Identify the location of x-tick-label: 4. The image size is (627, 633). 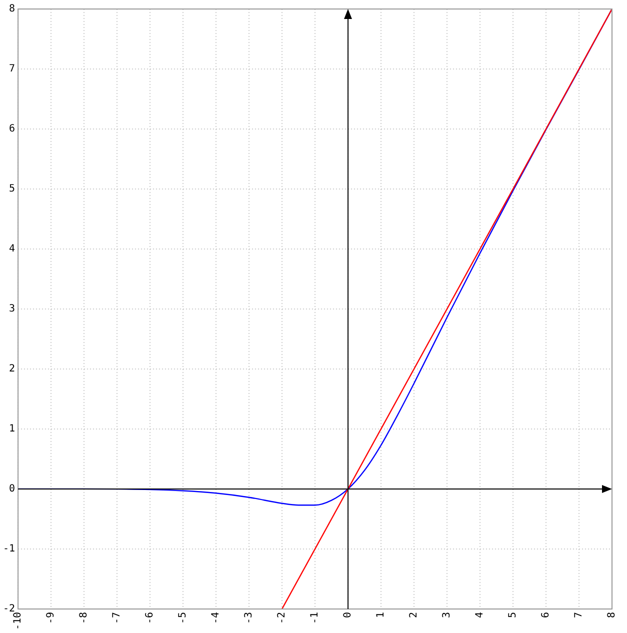
(480, 615).